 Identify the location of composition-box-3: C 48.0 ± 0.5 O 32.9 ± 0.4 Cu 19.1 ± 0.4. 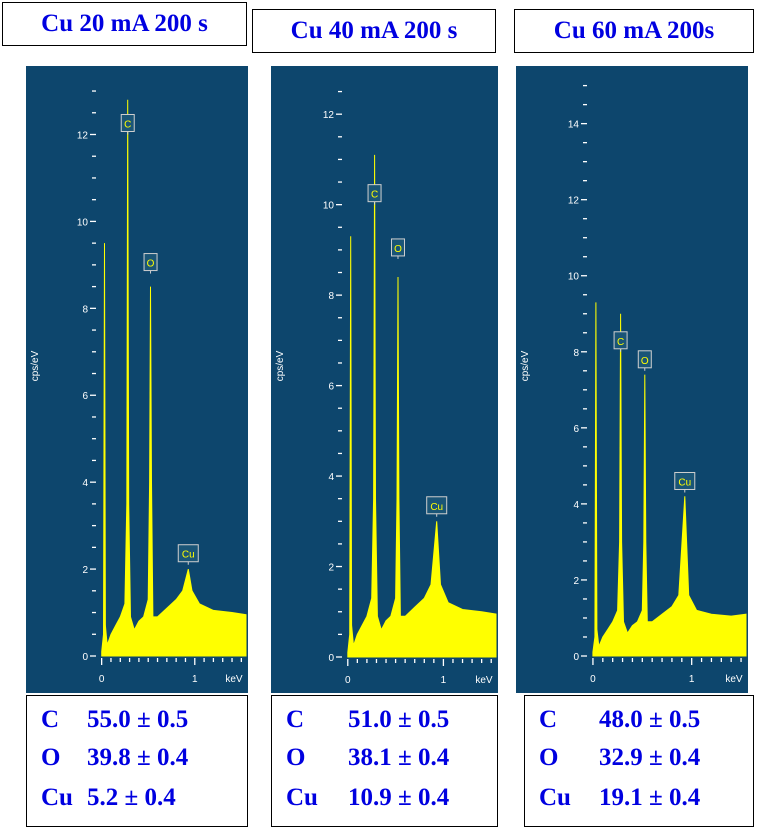
(639, 761).